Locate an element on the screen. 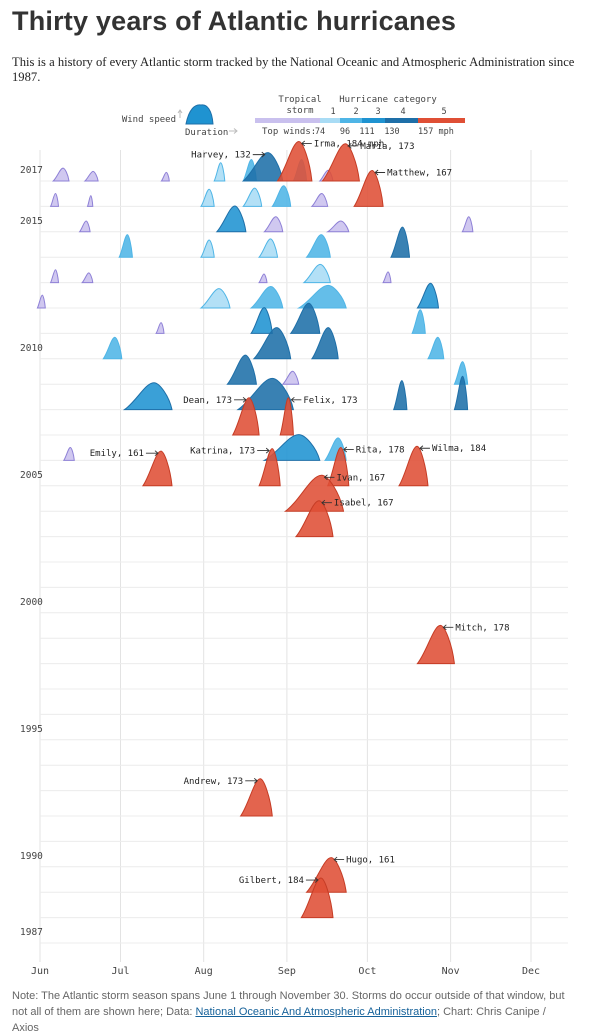 This screenshot has width=591, height=1036. year-label-1990: 1990 is located at coordinates (31, 856).